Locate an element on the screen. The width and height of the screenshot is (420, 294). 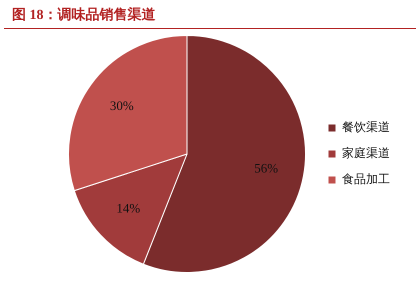
legend-label: 餐饮渠道 is located at coordinates (366, 127).